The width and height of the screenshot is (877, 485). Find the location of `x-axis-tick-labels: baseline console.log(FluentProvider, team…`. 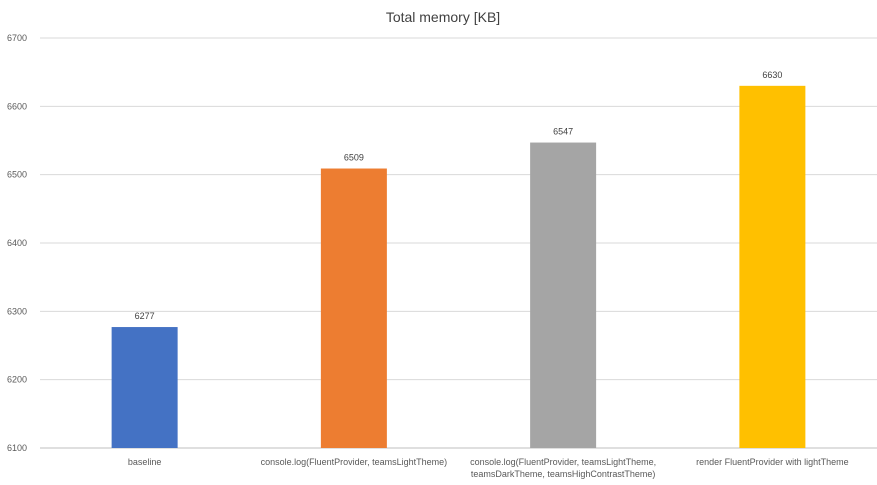

x-axis-tick-labels: baseline console.log(FluentProvider, team… is located at coordinates (488, 468).